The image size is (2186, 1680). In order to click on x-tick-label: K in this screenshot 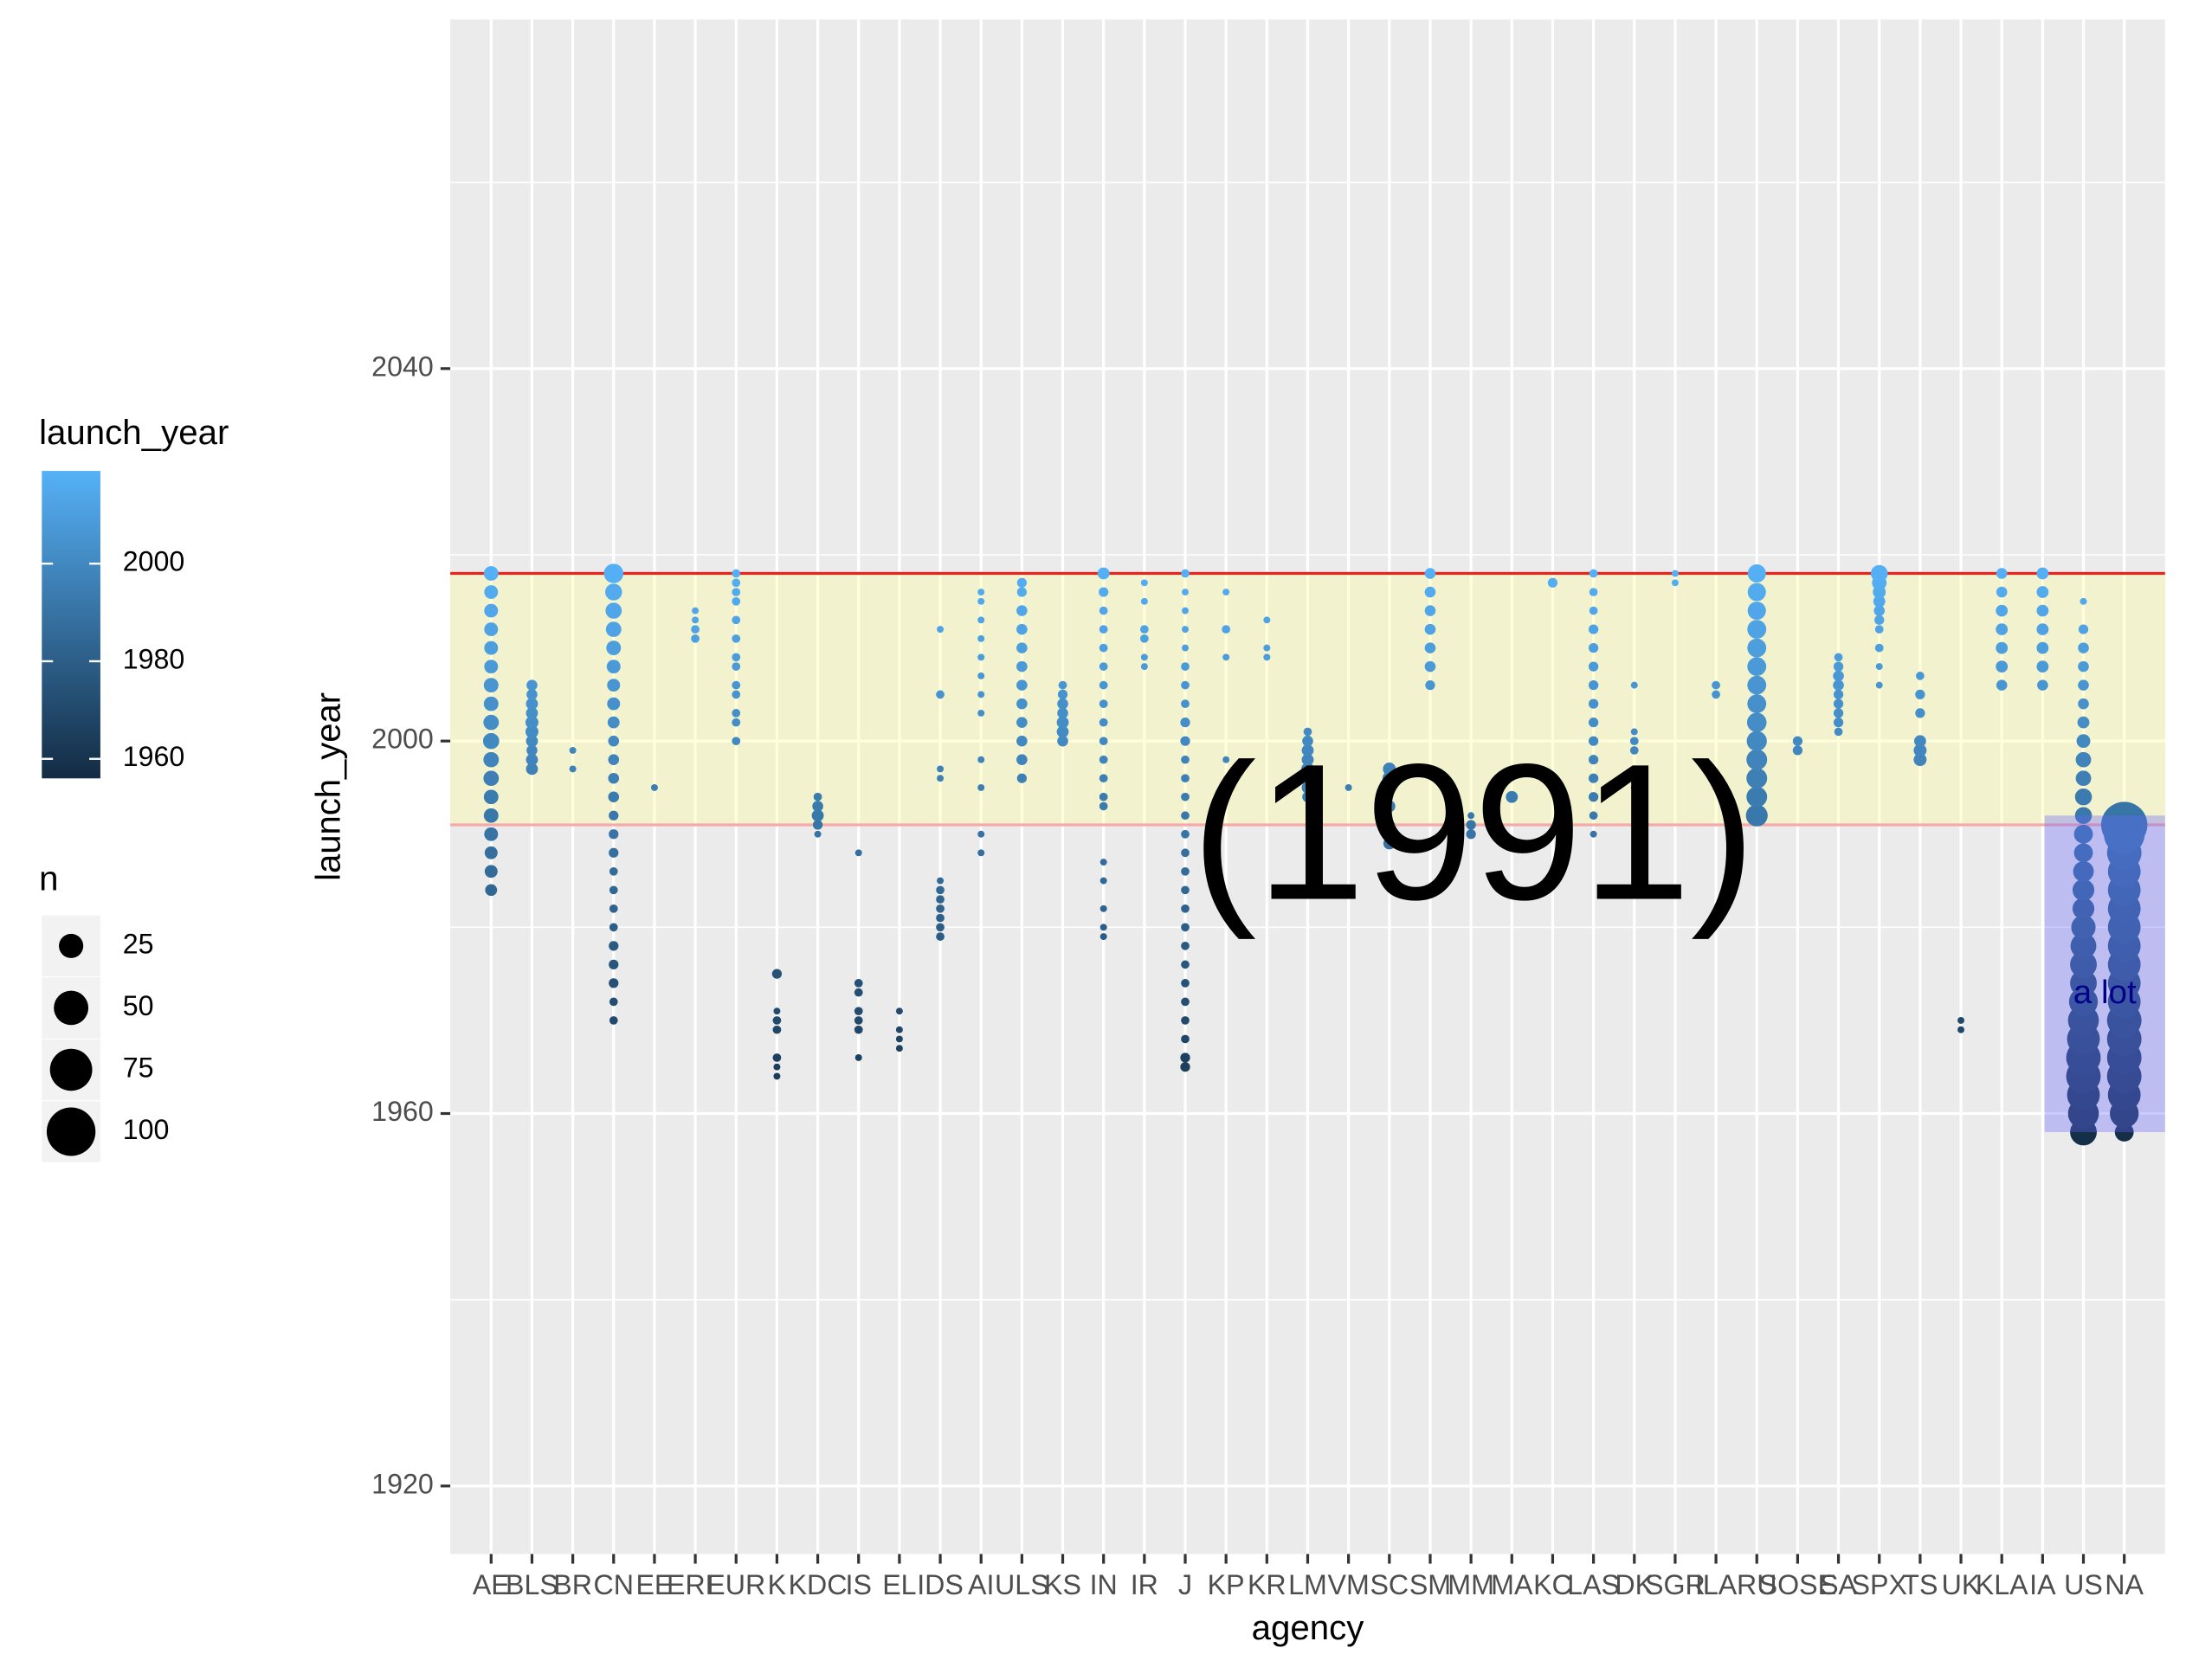, I will do `click(778, 1584)`.